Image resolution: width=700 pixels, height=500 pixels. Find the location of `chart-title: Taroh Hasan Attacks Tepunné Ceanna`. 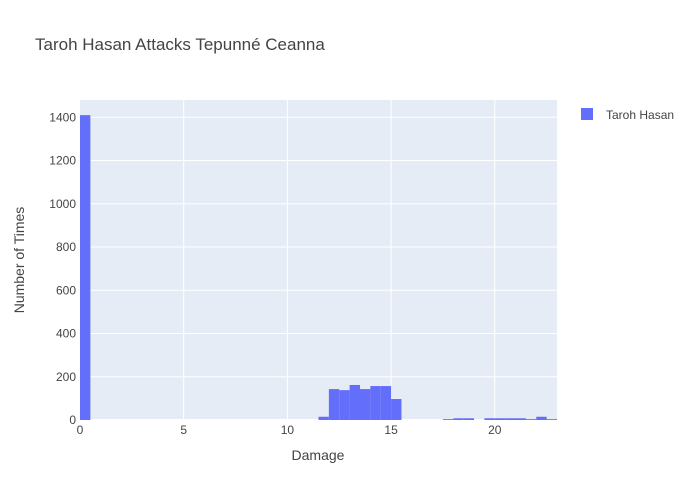

chart-title: Taroh Hasan Attacks Tepunné Ceanna is located at coordinates (180, 44).